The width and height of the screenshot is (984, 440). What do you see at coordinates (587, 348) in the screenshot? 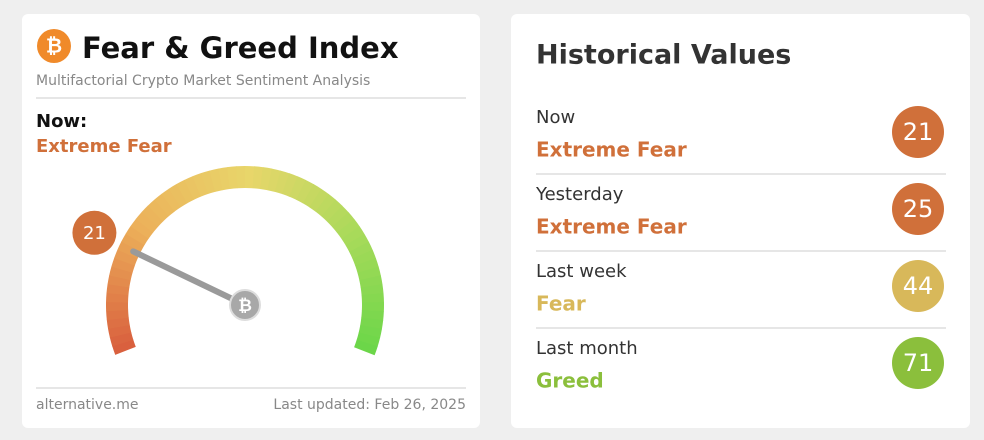
I see `row-label: Last month` at bounding box center [587, 348].